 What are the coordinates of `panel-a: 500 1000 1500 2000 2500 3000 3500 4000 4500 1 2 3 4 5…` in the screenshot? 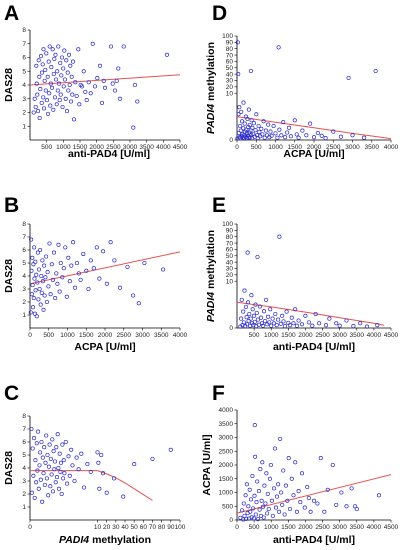 It's located at (95, 81).